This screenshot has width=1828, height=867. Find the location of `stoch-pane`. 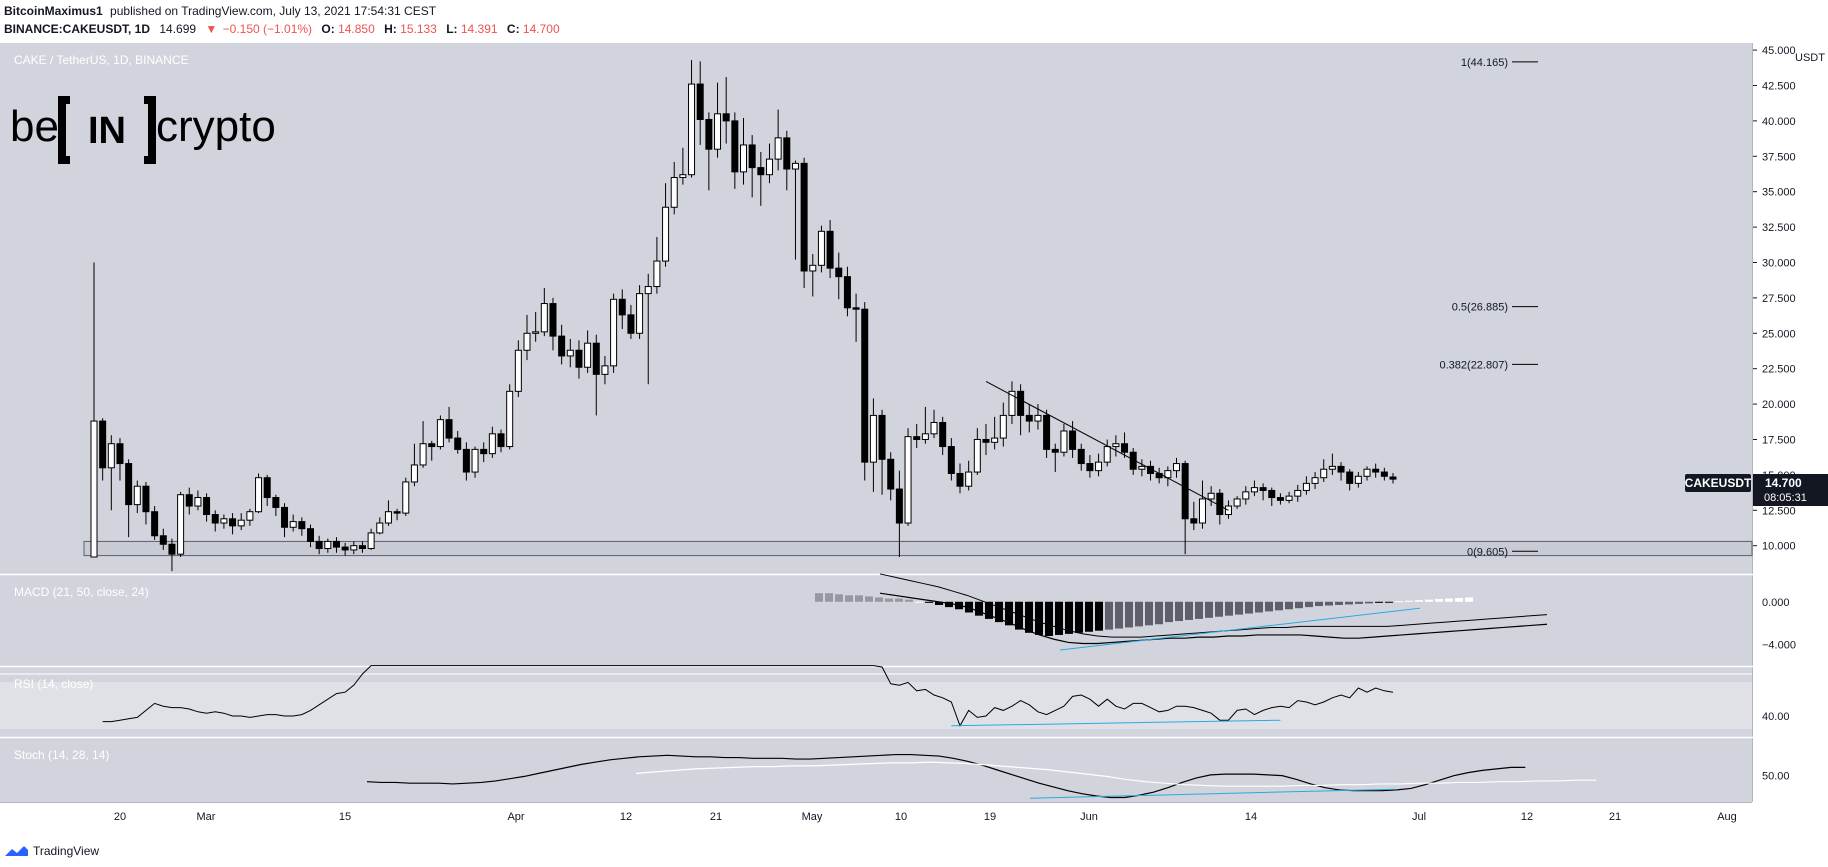

stoch-pane is located at coordinates (876, 770).